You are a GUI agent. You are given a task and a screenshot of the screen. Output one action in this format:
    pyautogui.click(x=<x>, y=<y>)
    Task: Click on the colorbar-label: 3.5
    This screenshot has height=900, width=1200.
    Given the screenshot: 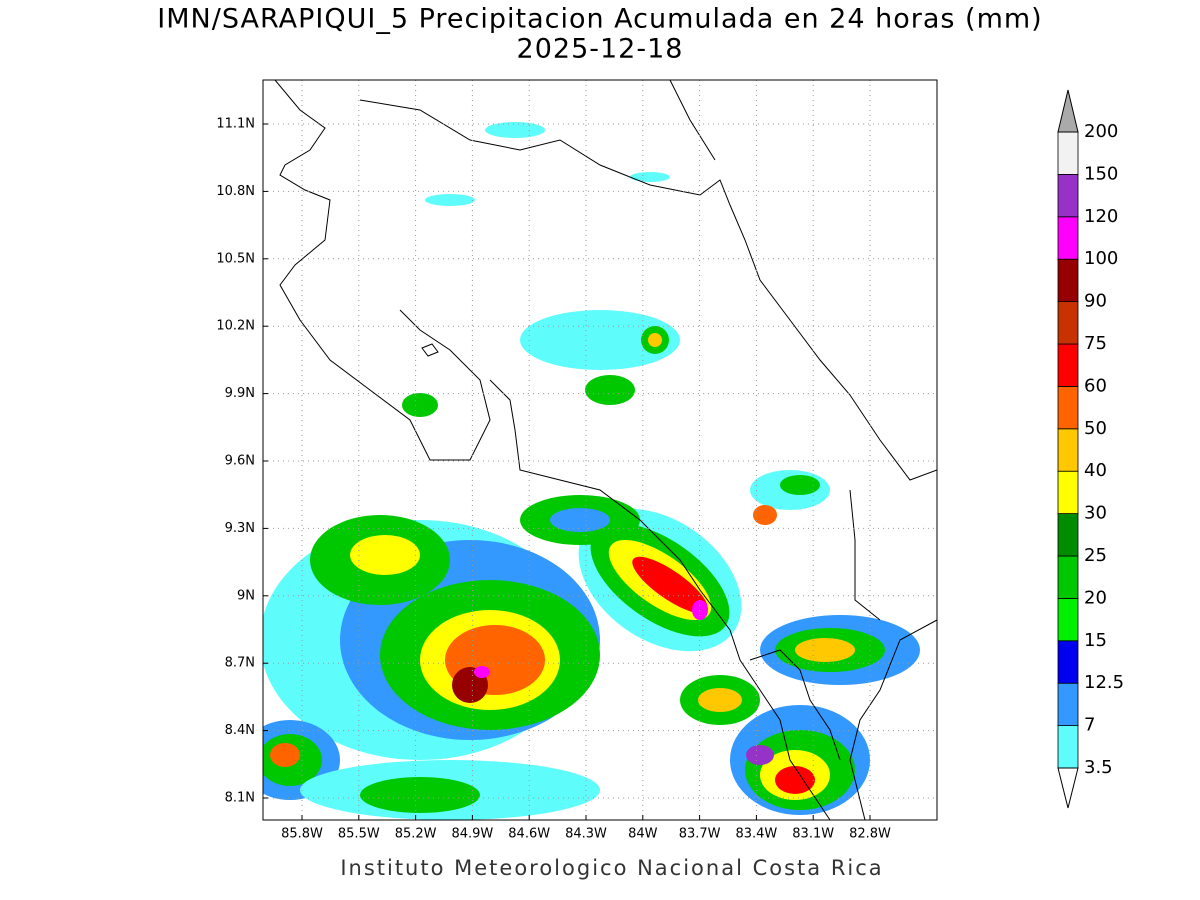 What is the action you would take?
    pyautogui.click(x=1098, y=767)
    